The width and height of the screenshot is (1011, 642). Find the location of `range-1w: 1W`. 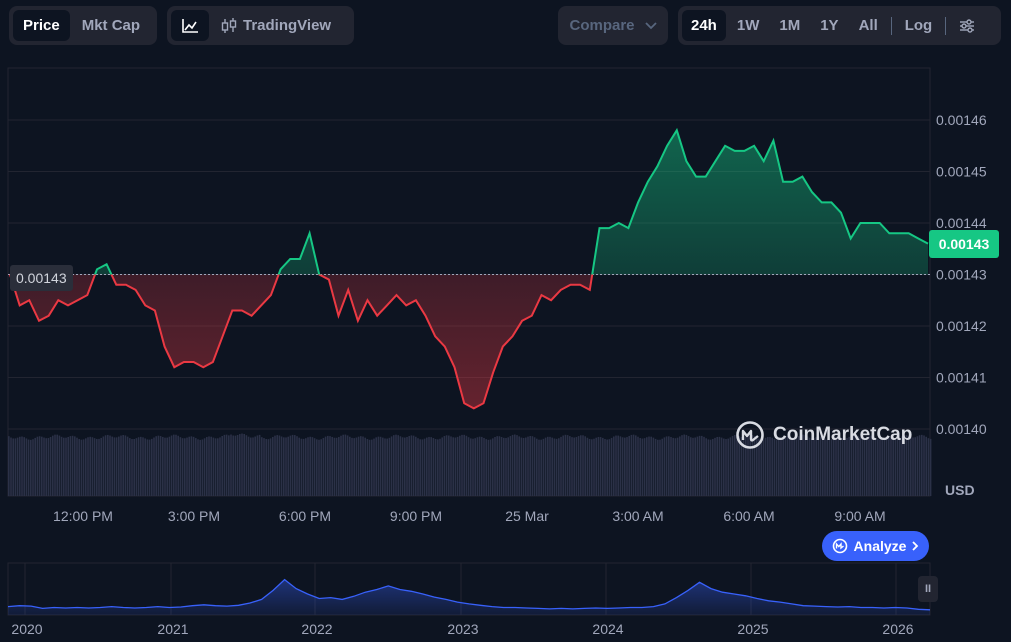

range-1w: 1W is located at coordinates (748, 25).